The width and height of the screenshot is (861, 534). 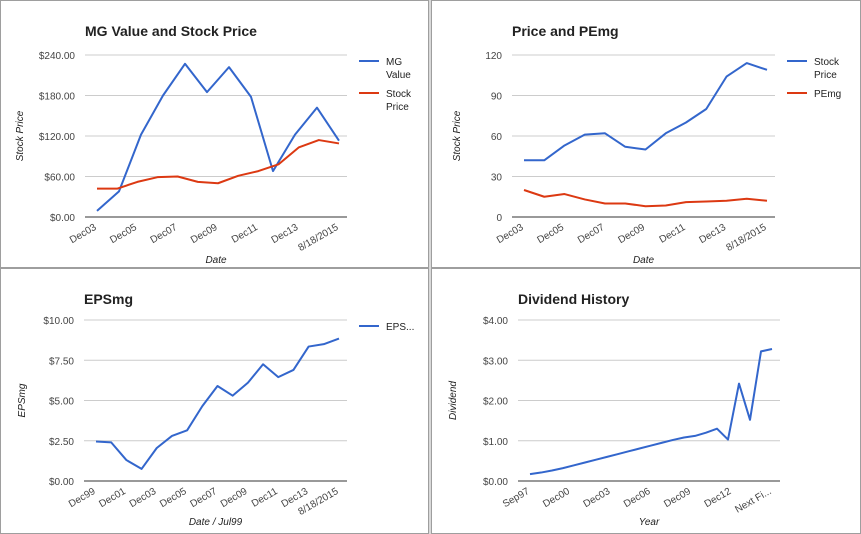 What do you see at coordinates (497, 137) in the screenshot?
I see `y-tick-label: 60` at bounding box center [497, 137].